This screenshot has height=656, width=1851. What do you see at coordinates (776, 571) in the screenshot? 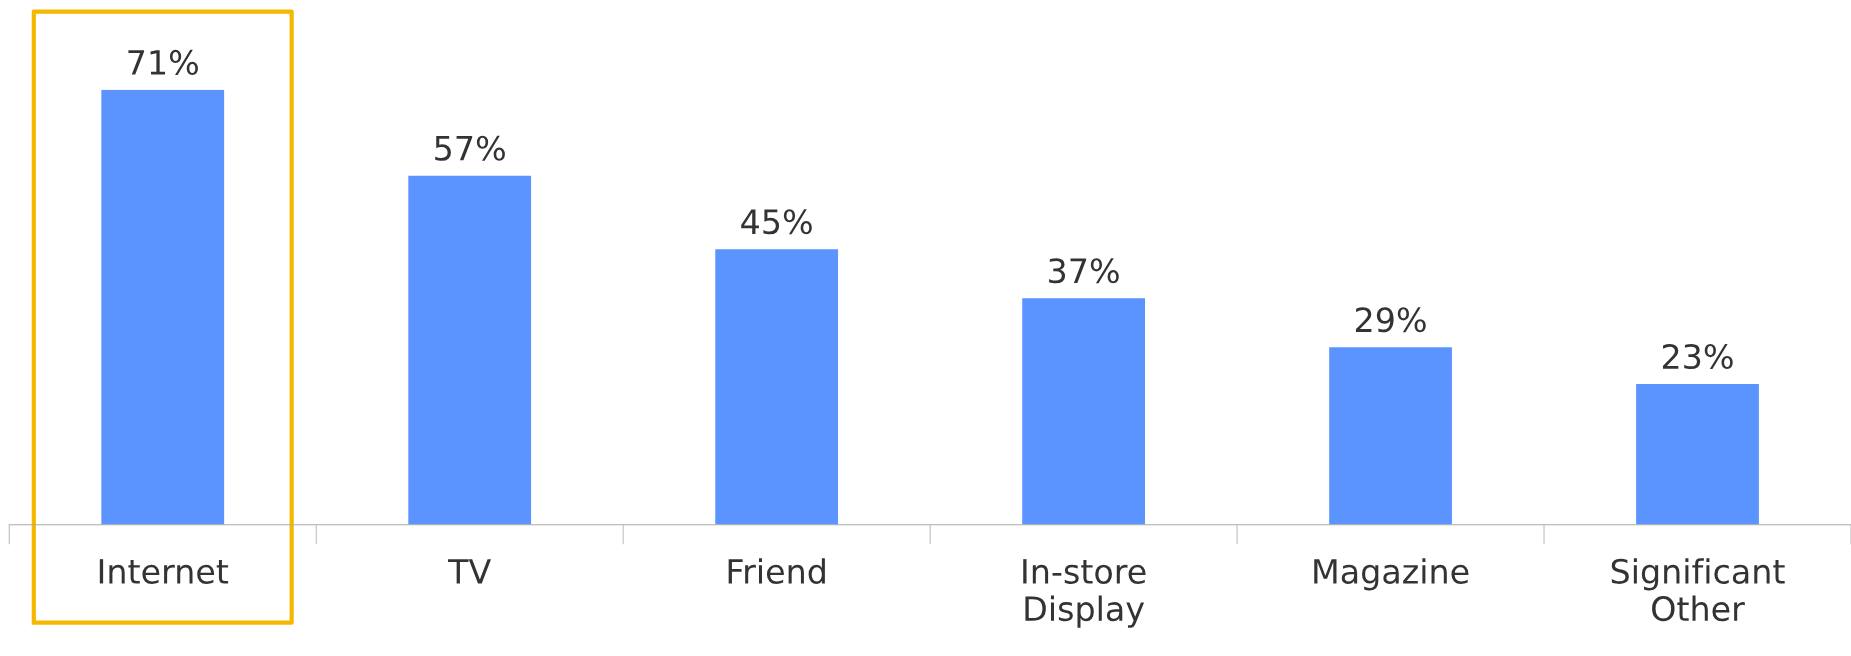
I see `x-tick-label: Friend` at bounding box center [776, 571].